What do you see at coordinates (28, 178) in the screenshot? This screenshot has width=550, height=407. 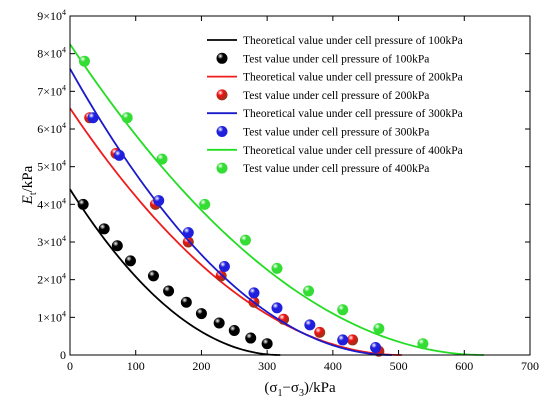 I see `y-axis-title-part: /kPa` at bounding box center [28, 178].